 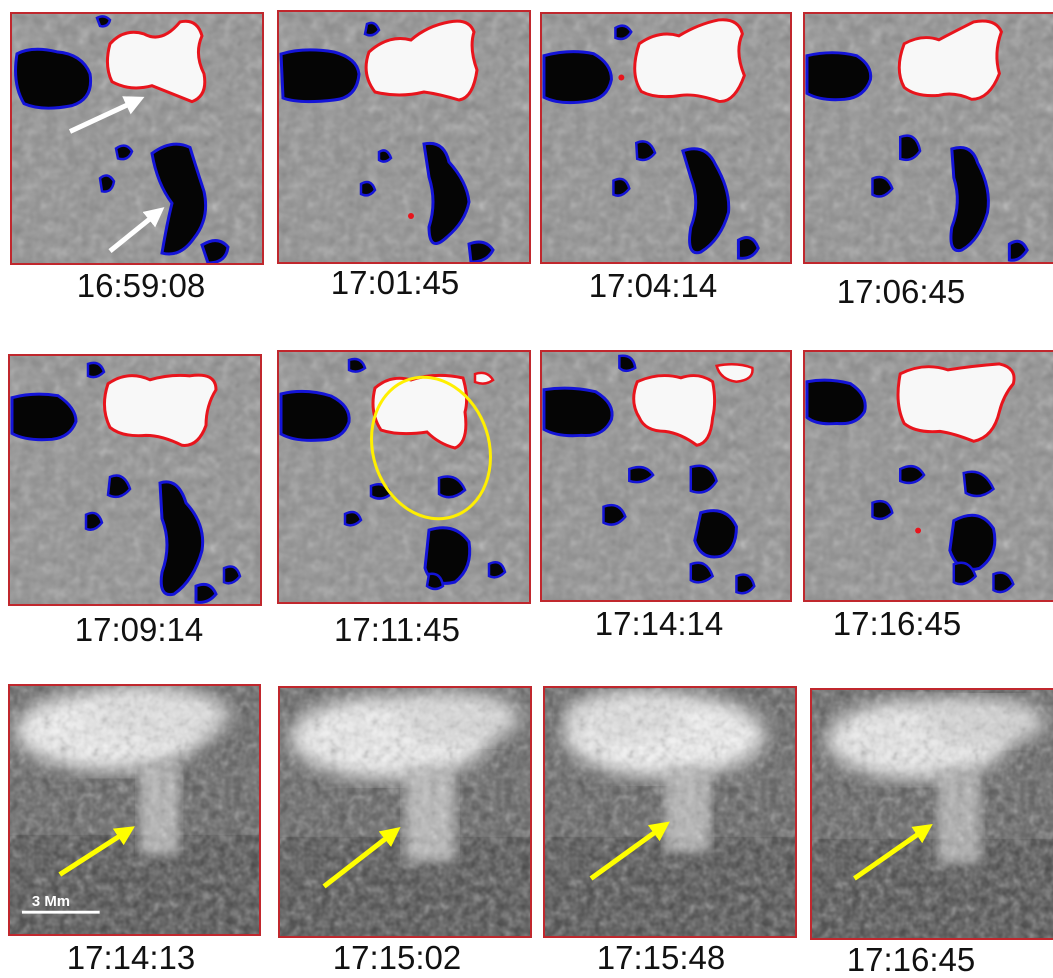 I want to click on euv-panel-r3-c4, so click(x=931, y=814).